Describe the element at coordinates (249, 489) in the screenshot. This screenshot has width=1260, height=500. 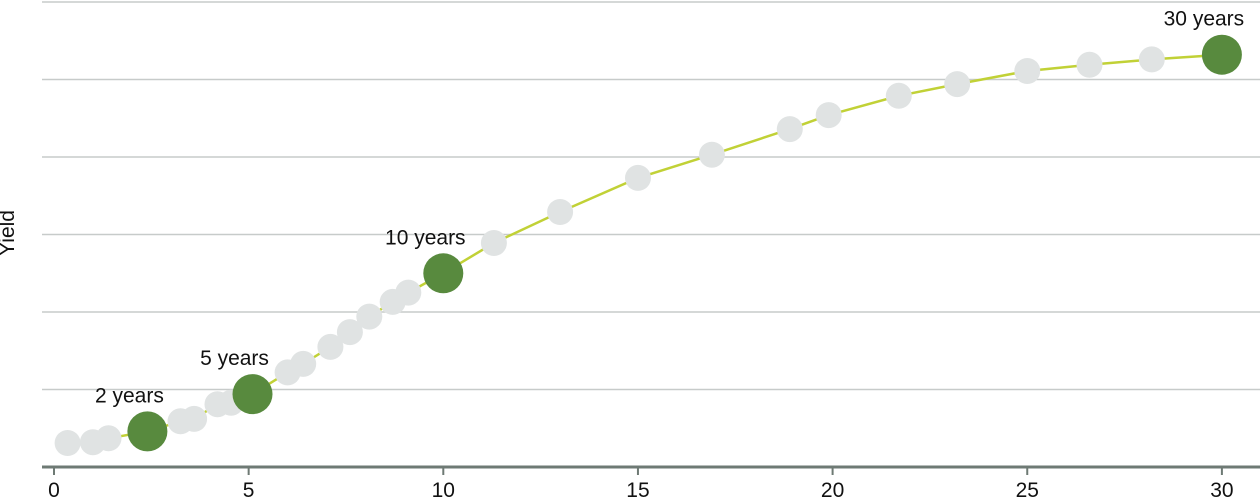
I see `x-axis-tick-label: 5` at that location.